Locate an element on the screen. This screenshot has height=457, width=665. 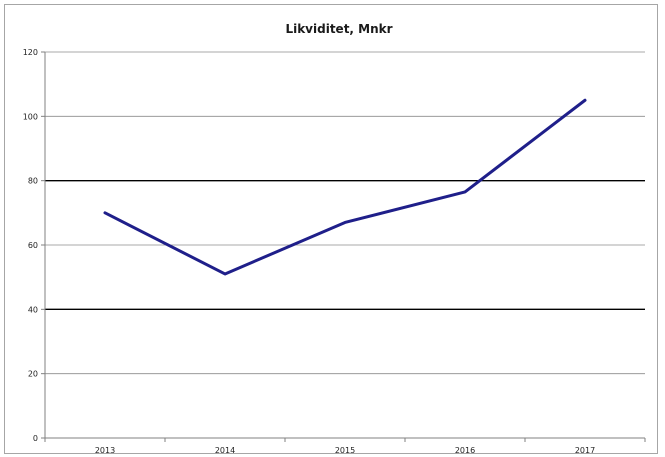
x-tick-label: 2016 is located at coordinates (465, 450).